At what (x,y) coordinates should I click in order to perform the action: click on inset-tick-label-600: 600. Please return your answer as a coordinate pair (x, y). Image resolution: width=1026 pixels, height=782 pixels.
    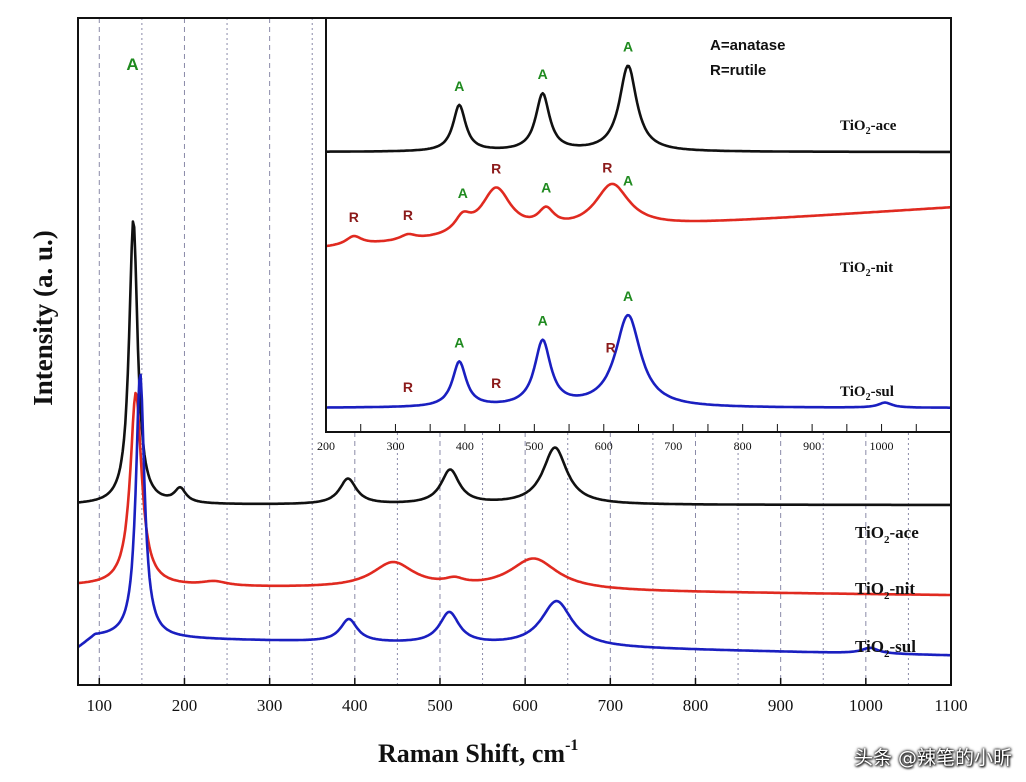
    Looking at the image, I should click on (604, 446).